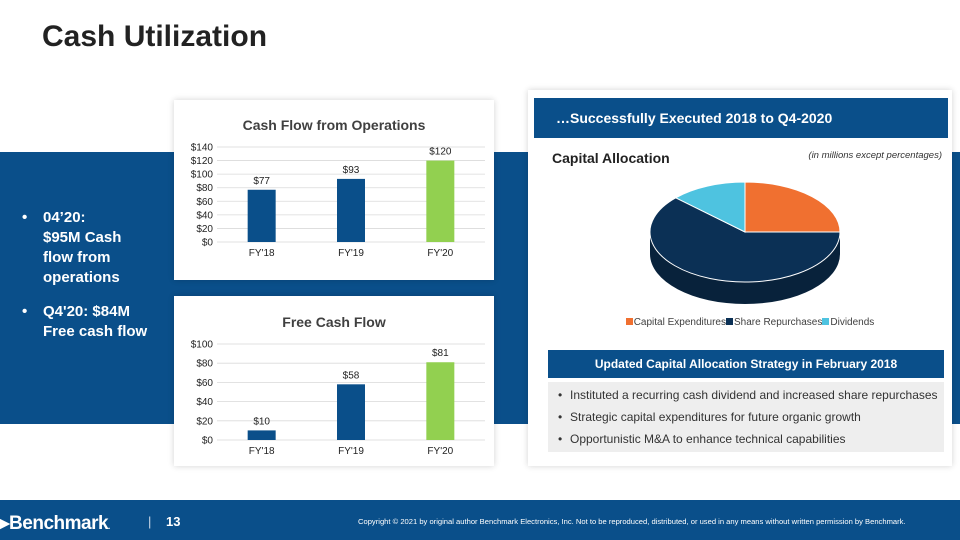 The width and height of the screenshot is (960, 540). What do you see at coordinates (773, 322) in the screenshot?
I see `legend-item-repurchases: Share Repurchases` at bounding box center [773, 322].